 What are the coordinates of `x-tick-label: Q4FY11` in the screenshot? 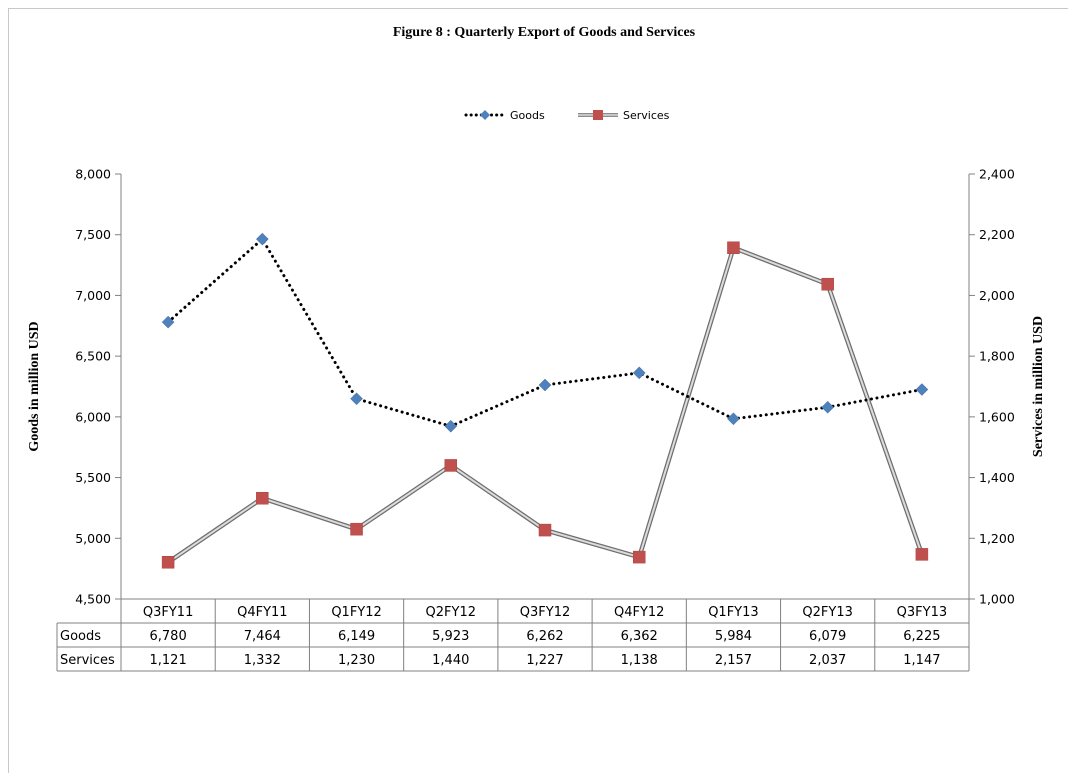 It's located at (262, 612).